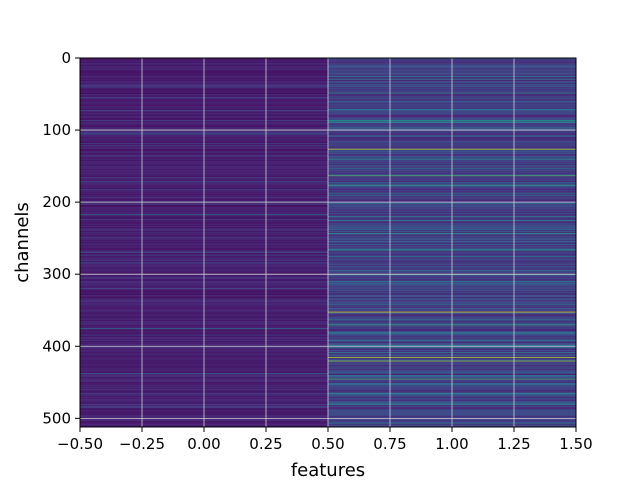 This screenshot has height=480, width=640. What do you see at coordinates (327, 444) in the screenshot?
I see `x-tick-label: 0.50` at bounding box center [327, 444].